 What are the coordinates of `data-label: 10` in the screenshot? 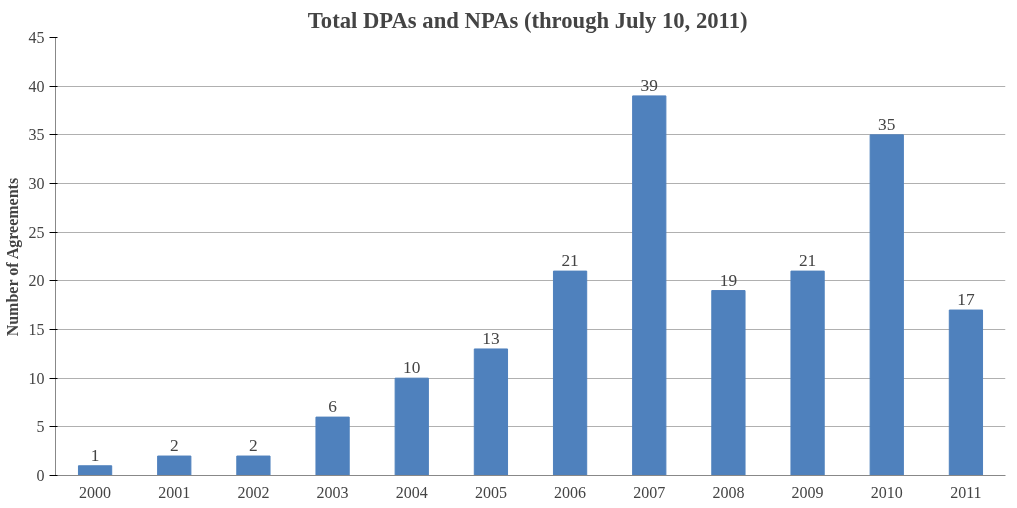 It's located at (412, 368).